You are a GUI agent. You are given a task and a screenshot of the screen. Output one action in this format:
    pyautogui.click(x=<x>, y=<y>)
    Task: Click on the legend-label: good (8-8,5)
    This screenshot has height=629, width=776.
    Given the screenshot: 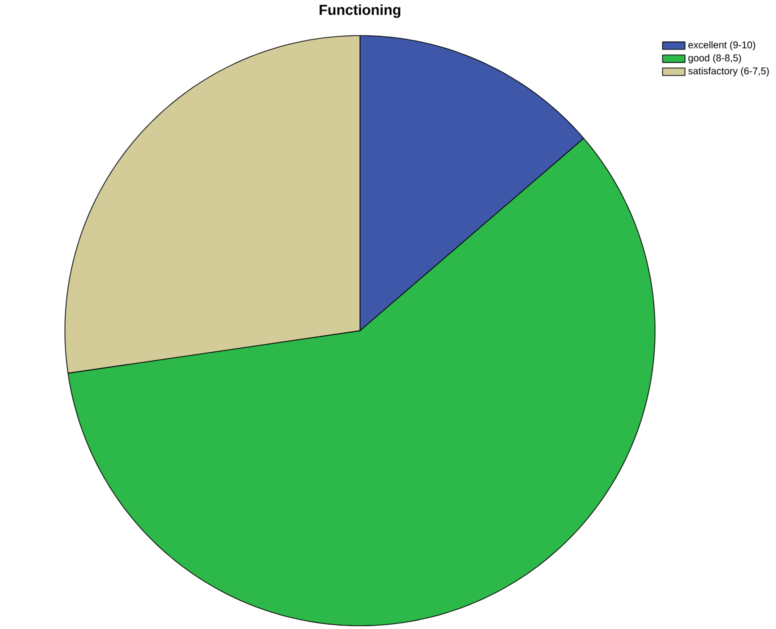 What is the action you would take?
    pyautogui.click(x=714, y=59)
    